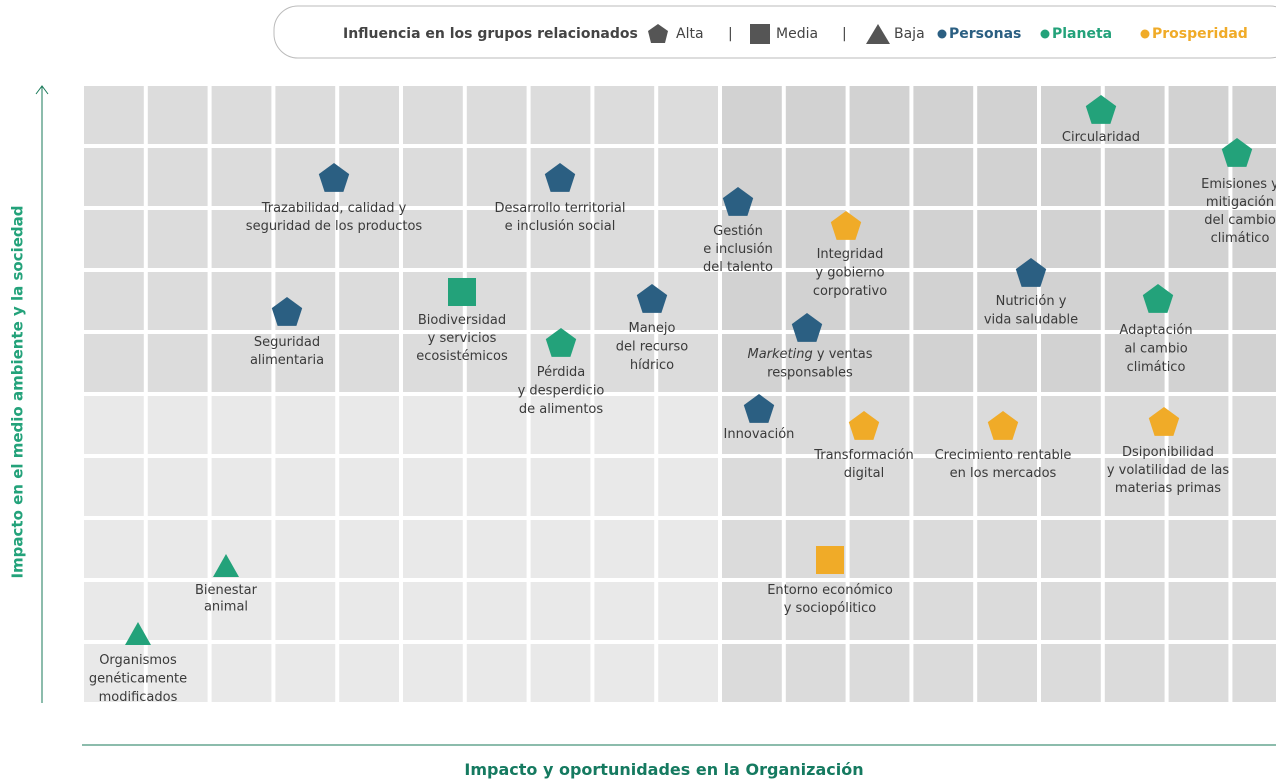 The width and height of the screenshot is (1276, 781). I want to click on topic: Circularidad, so click(1101, 120).